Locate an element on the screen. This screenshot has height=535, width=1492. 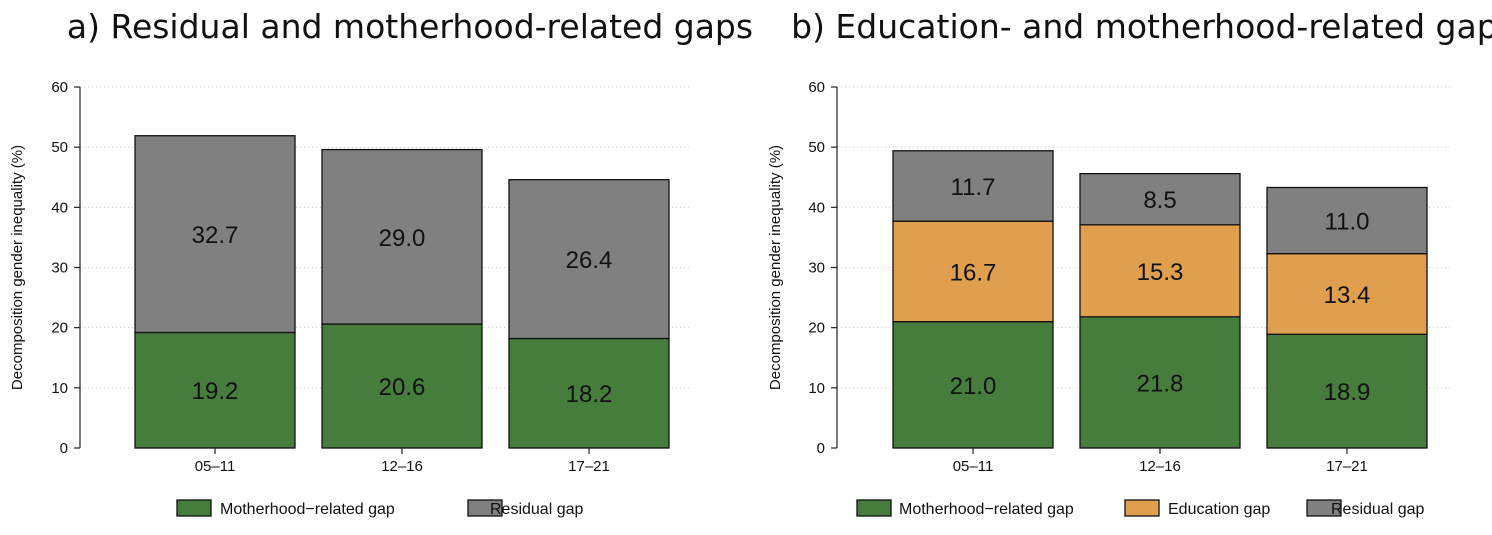
a-y-tick-label: 0 is located at coordinates (64, 448).